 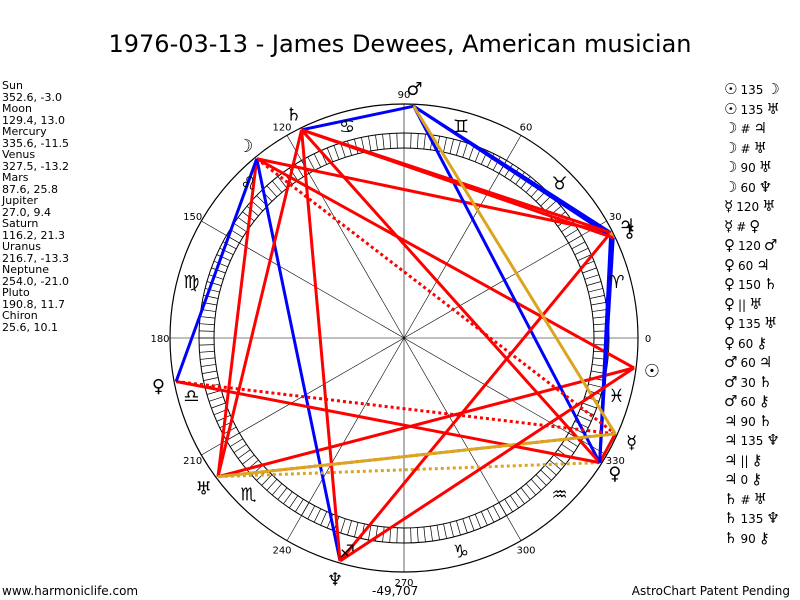 What do you see at coordinates (15, 177) in the screenshot?
I see `planet-name-mars: Mars` at bounding box center [15, 177].